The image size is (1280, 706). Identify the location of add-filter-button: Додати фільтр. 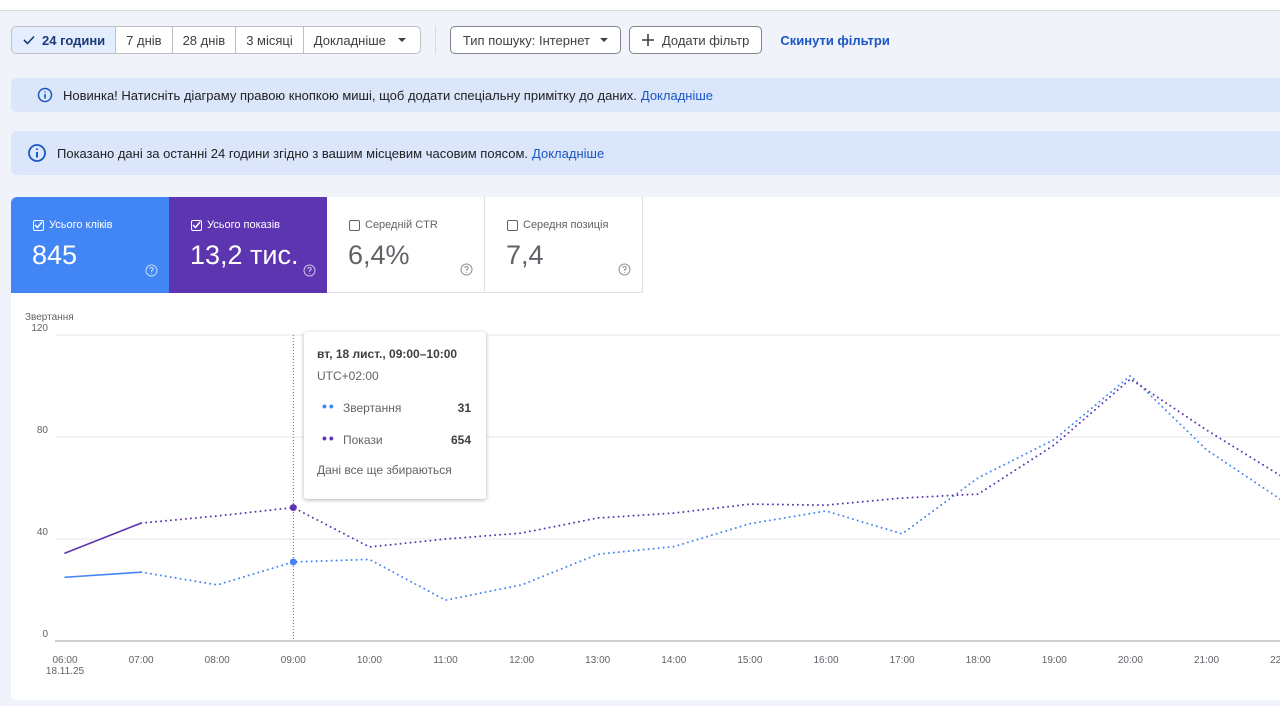
(695, 40).